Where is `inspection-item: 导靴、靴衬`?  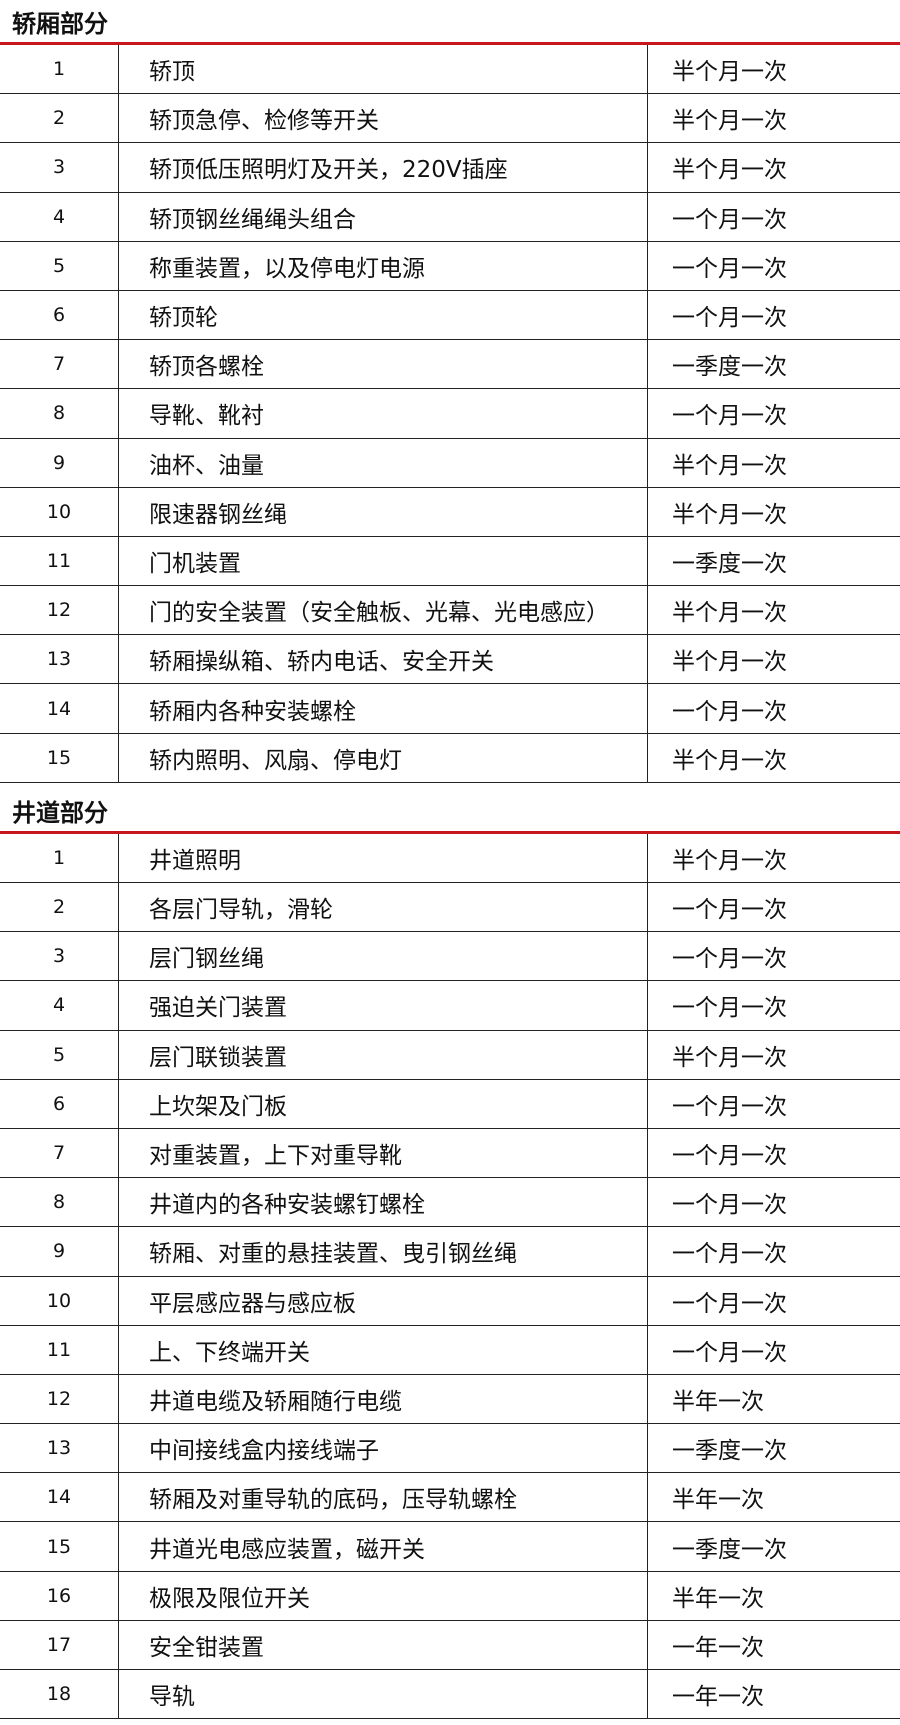
inspection-item: 导靴、靴衬 is located at coordinates (383, 413).